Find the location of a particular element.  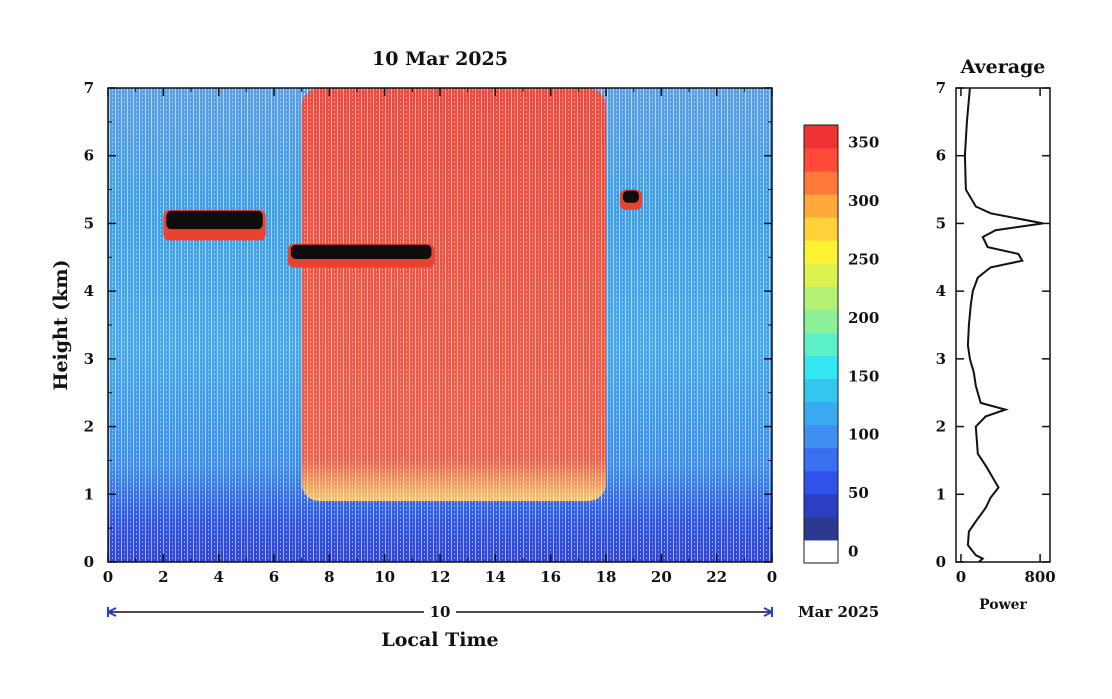

date-bar: 10 Mar 2025 is located at coordinates (493, 612).